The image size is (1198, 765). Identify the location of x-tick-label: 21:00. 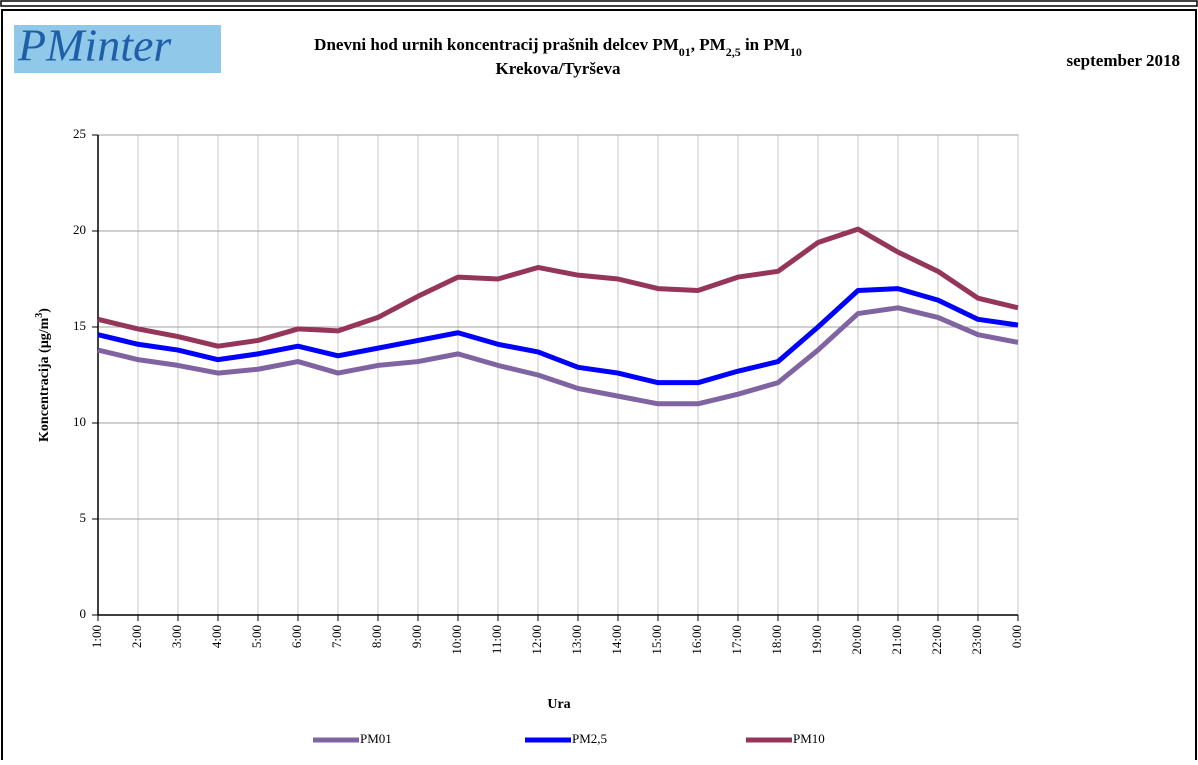
(896, 640).